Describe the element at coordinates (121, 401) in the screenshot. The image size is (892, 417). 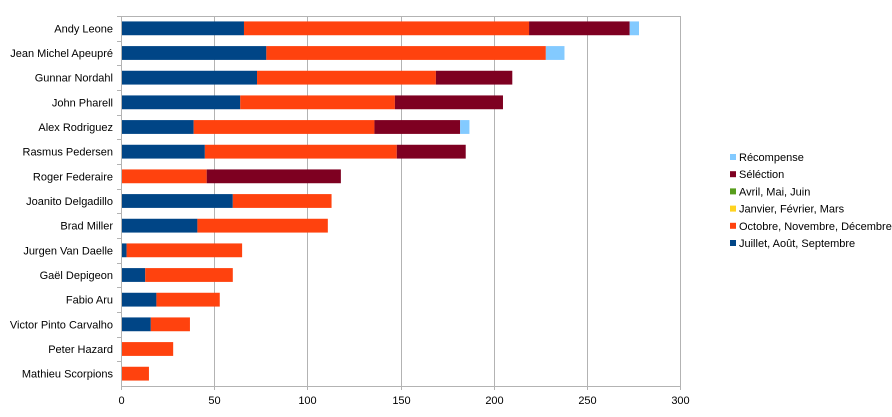
I see `x-tick-label: 0` at that location.